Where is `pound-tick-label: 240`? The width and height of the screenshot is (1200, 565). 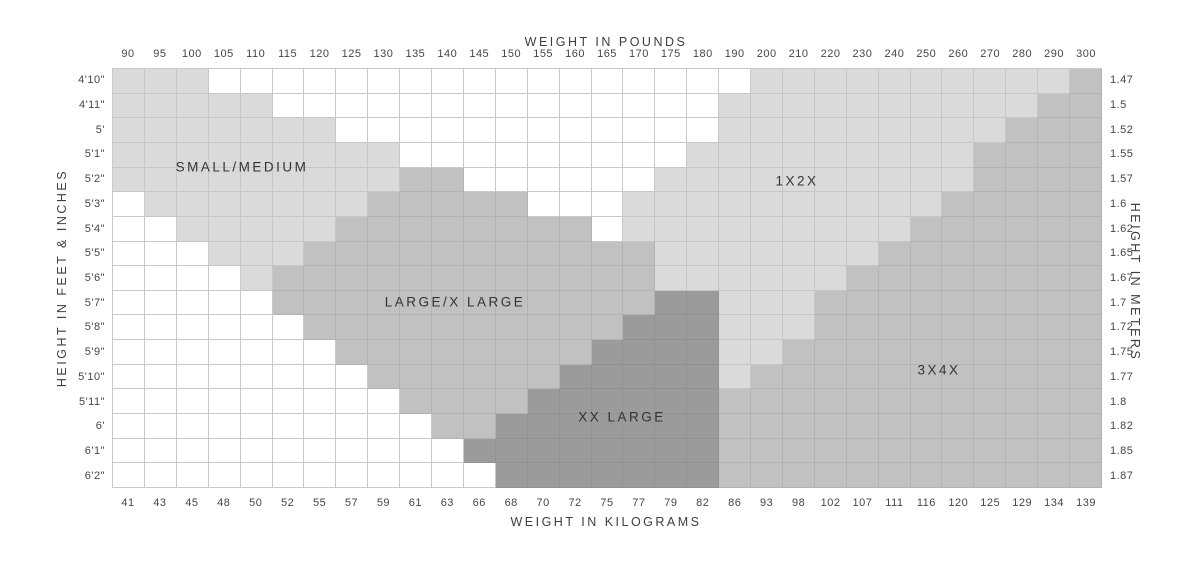
pound-tick-label: 240 is located at coordinates (894, 54).